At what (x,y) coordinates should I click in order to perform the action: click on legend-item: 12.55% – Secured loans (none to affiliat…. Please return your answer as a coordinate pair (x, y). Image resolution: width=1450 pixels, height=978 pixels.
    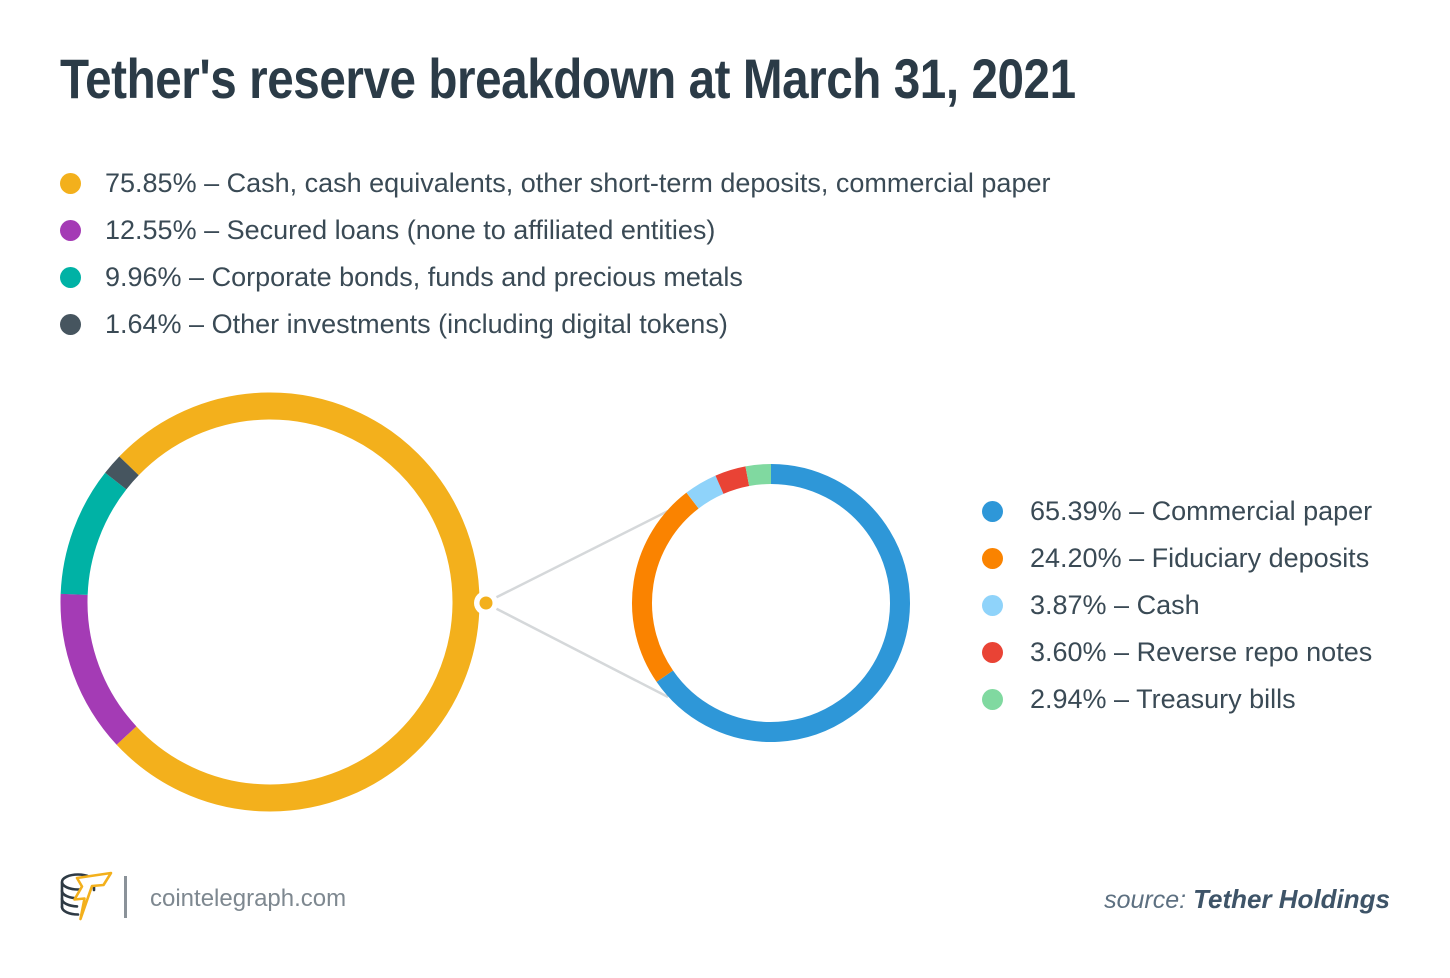
    Looking at the image, I should click on (555, 230).